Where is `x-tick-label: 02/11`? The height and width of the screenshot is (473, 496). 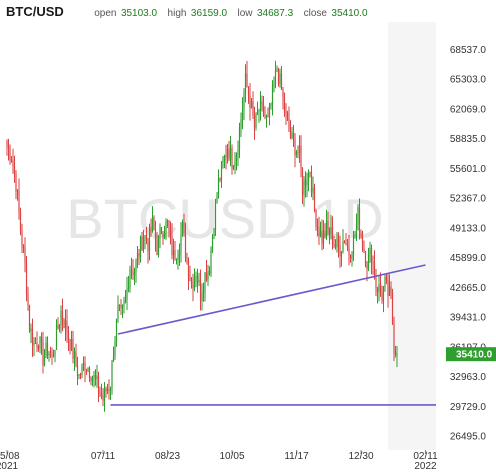
x-tick-label: 02/11 is located at coordinates (425, 456).